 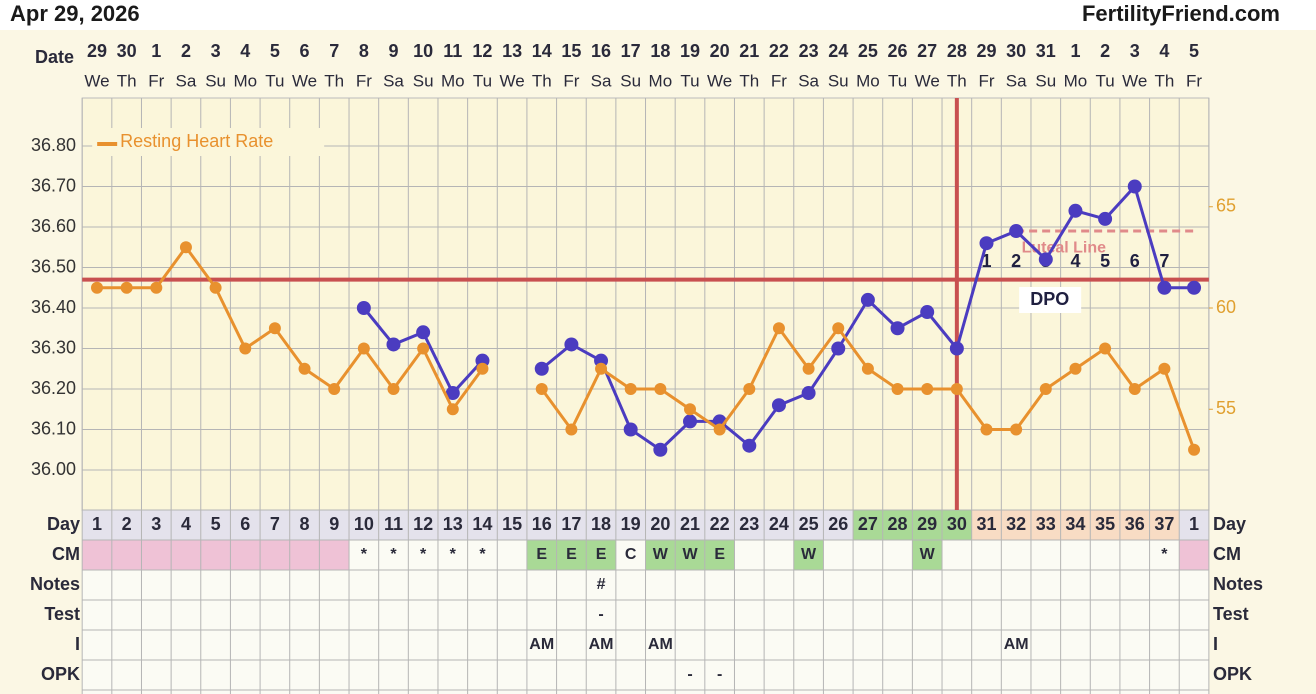 What do you see at coordinates (690, 524) in the screenshot?
I see `row-cell: 21` at bounding box center [690, 524].